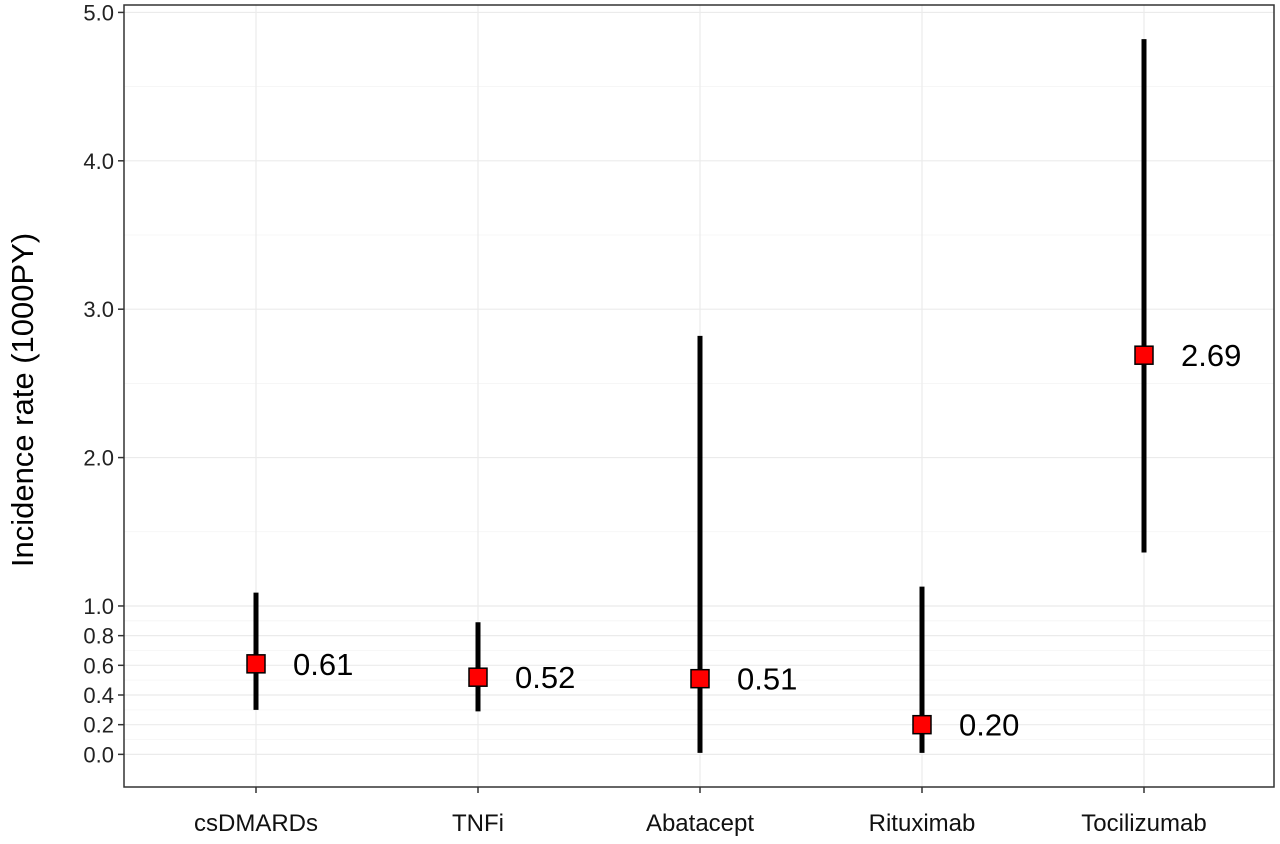  Describe the element at coordinates (98, 695) in the screenshot. I see `y-tick-label: 0.4` at that location.